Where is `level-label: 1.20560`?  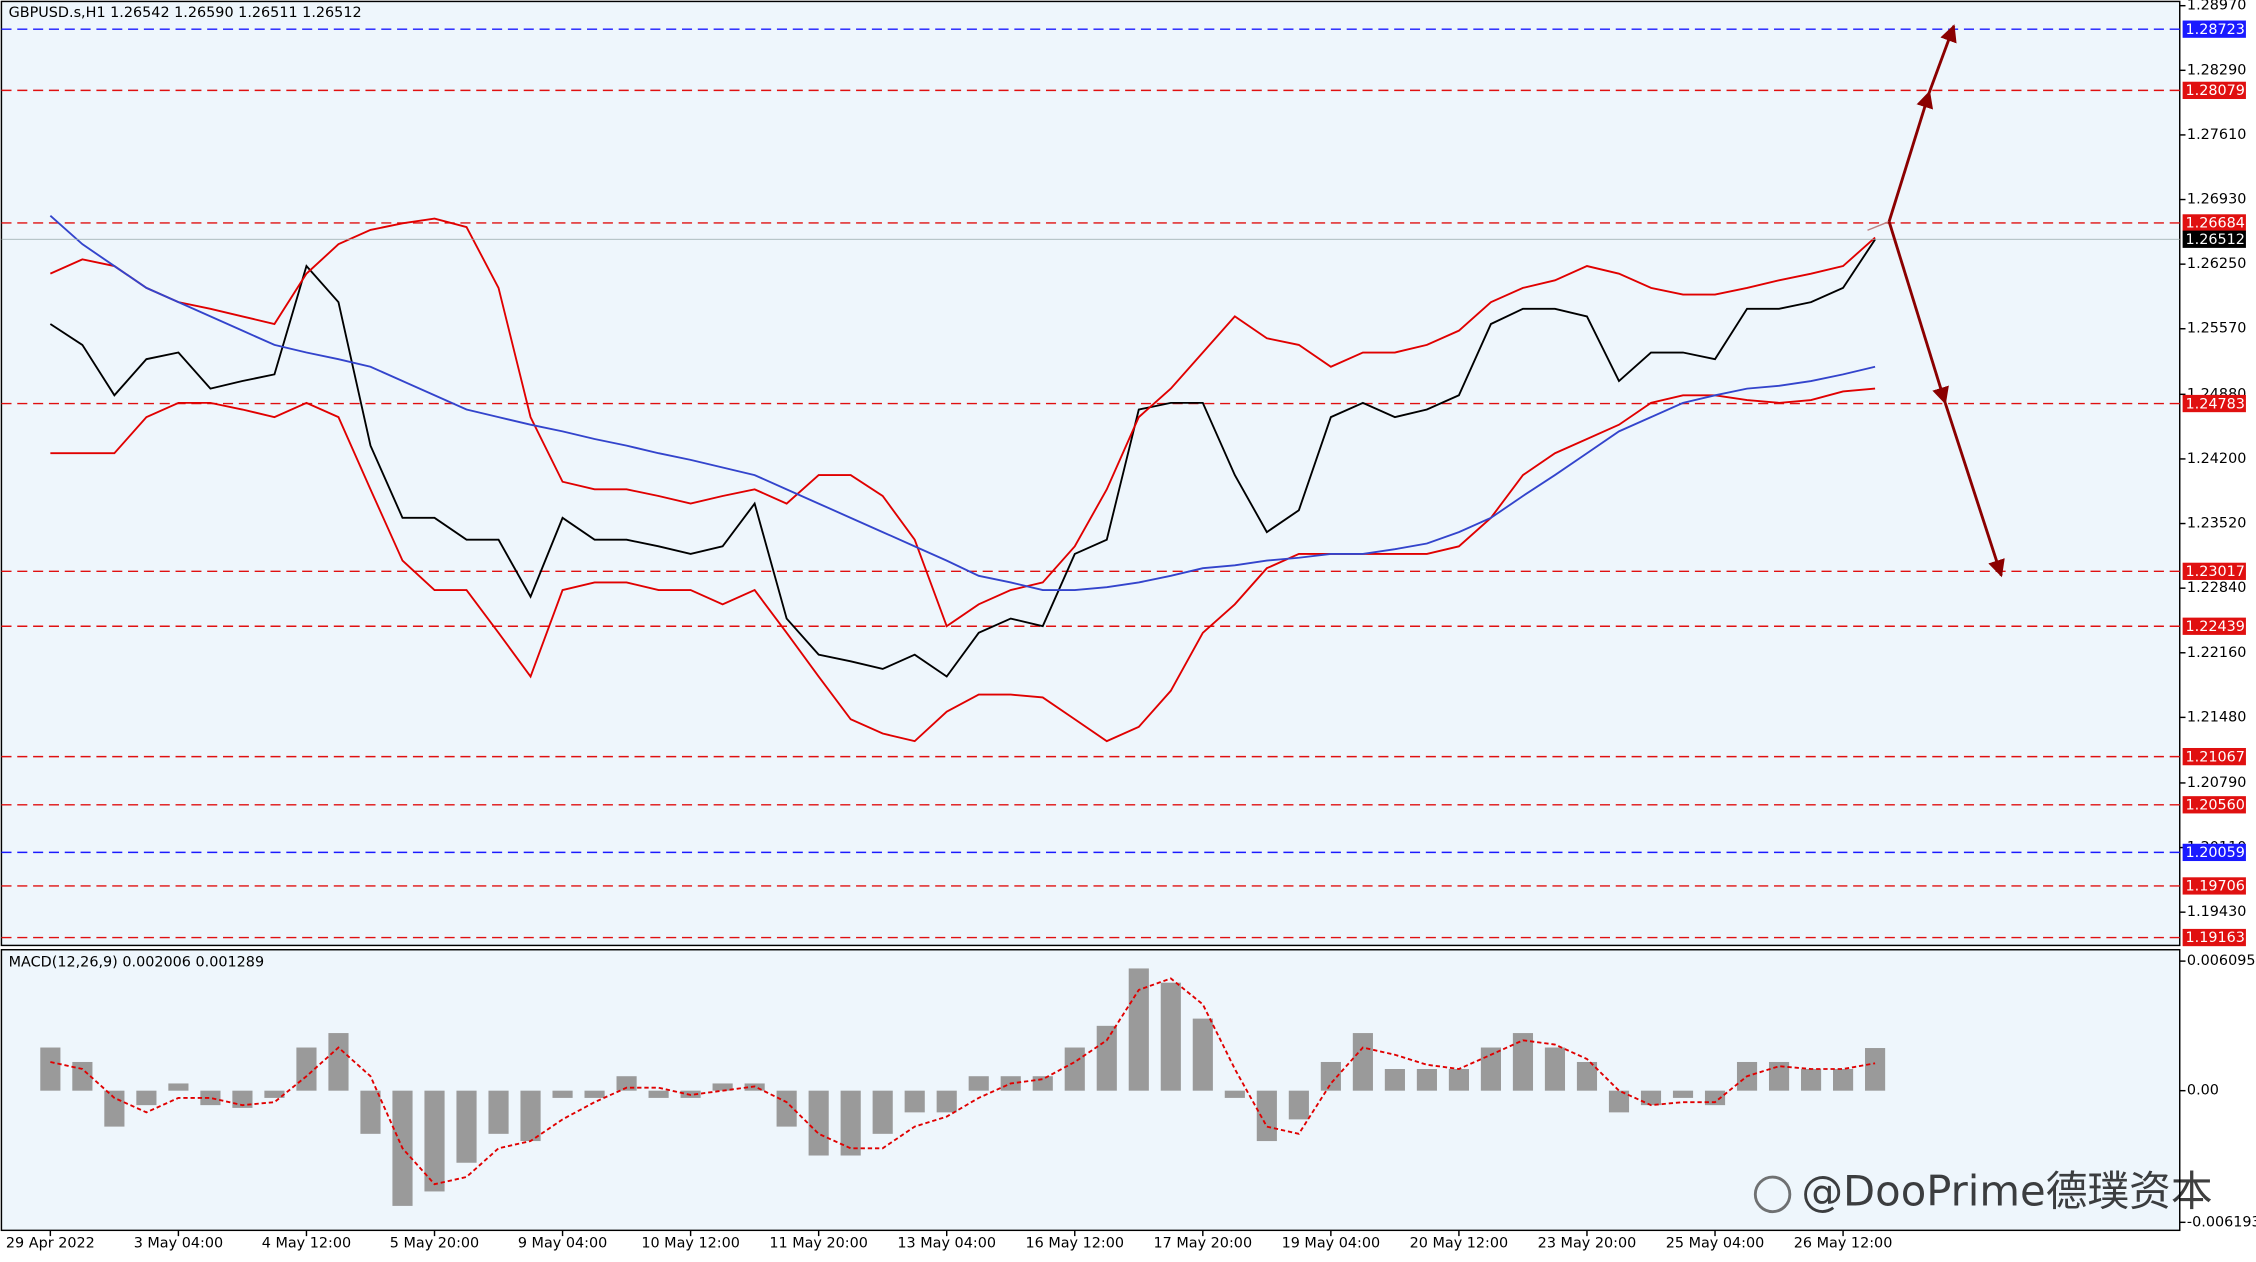
level-label: 1.20560 is located at coordinates (2215, 806).